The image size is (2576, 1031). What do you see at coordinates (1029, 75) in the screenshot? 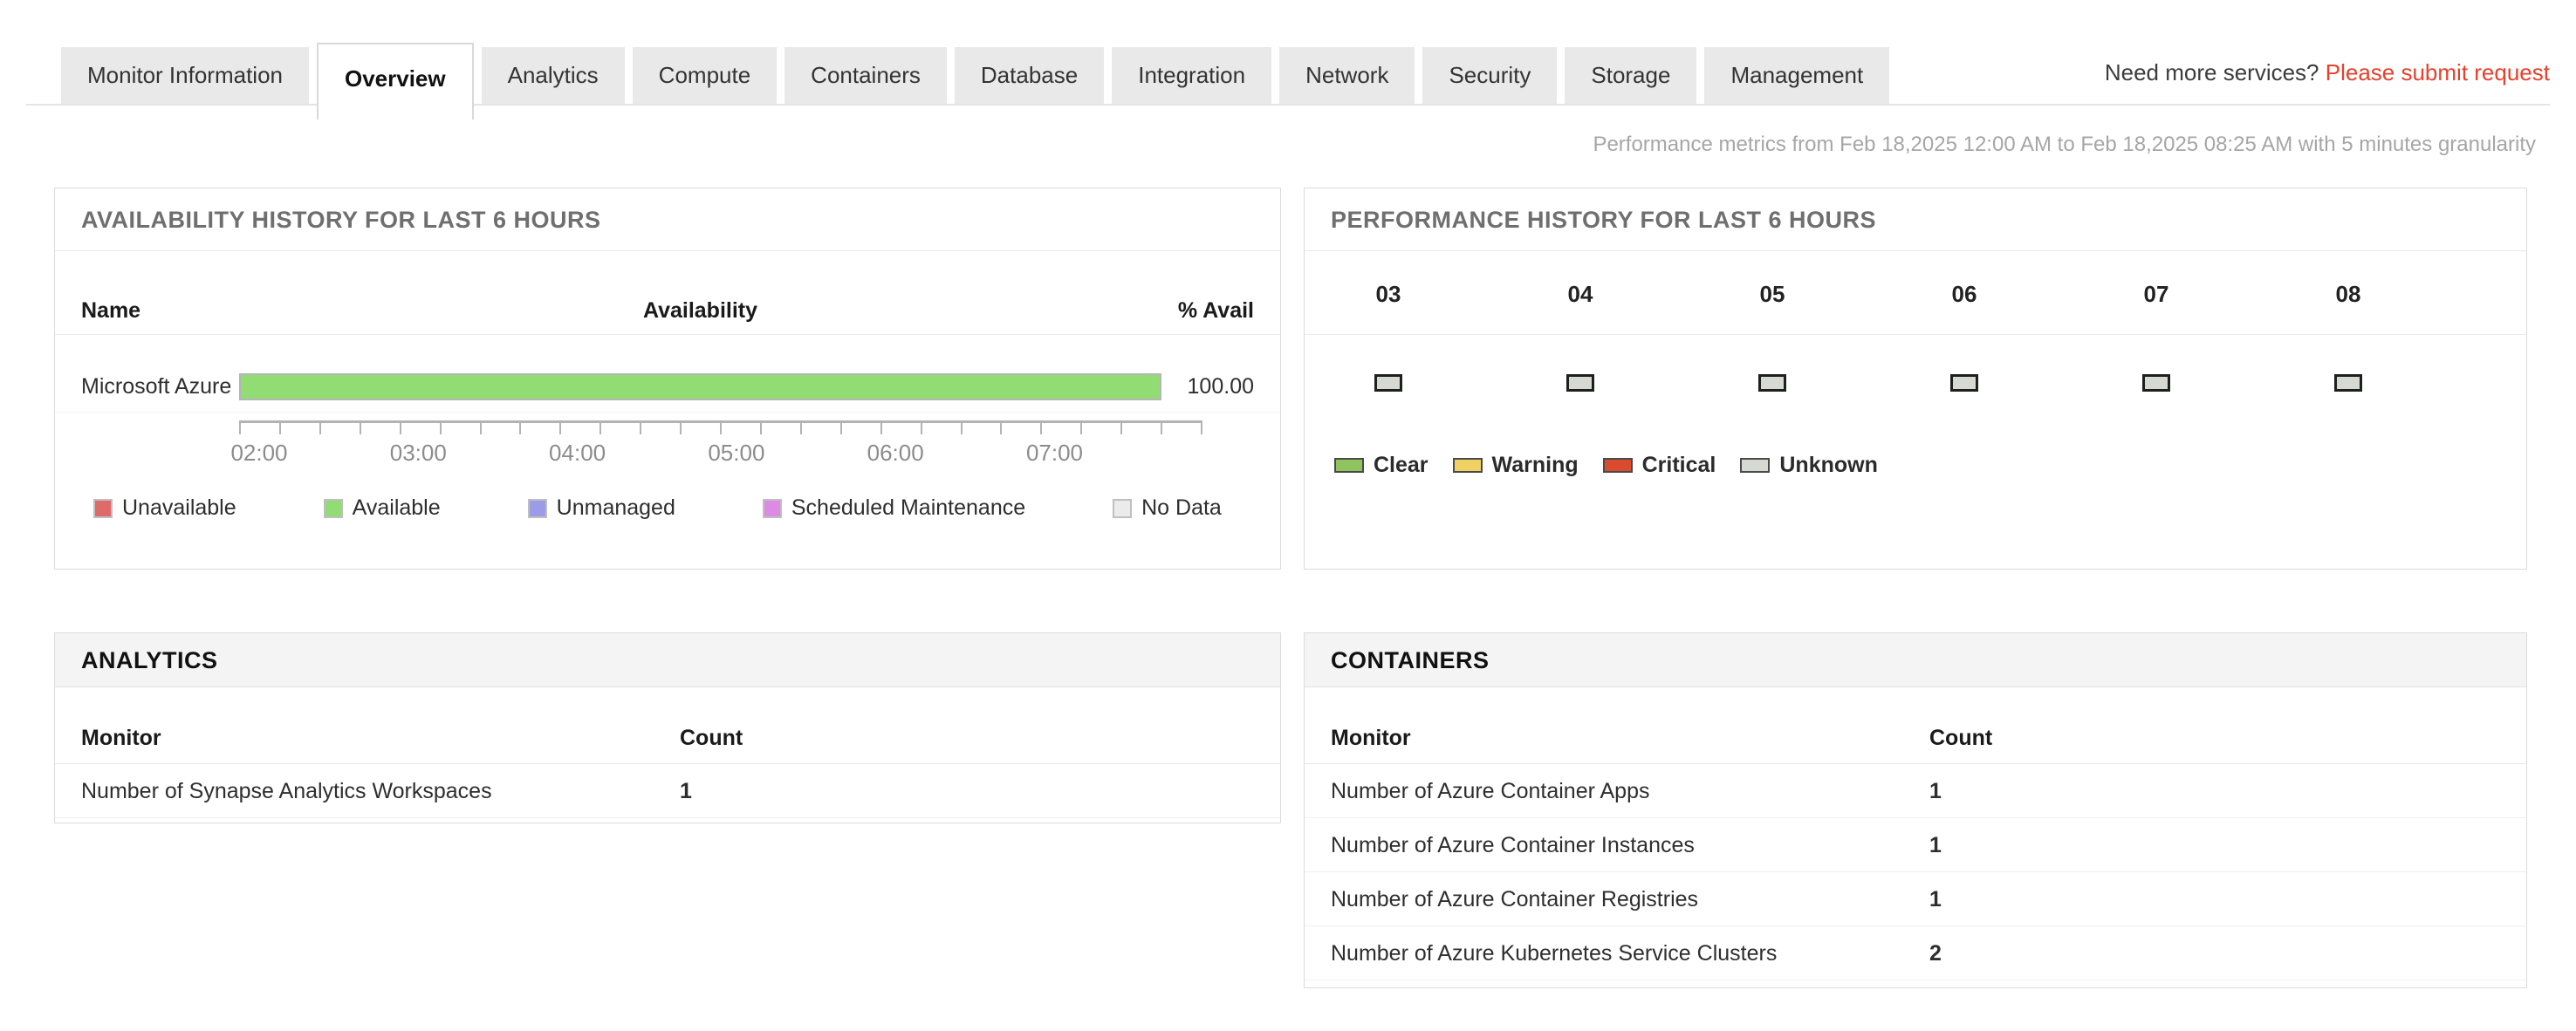
I see `tab-database: Database` at bounding box center [1029, 75].